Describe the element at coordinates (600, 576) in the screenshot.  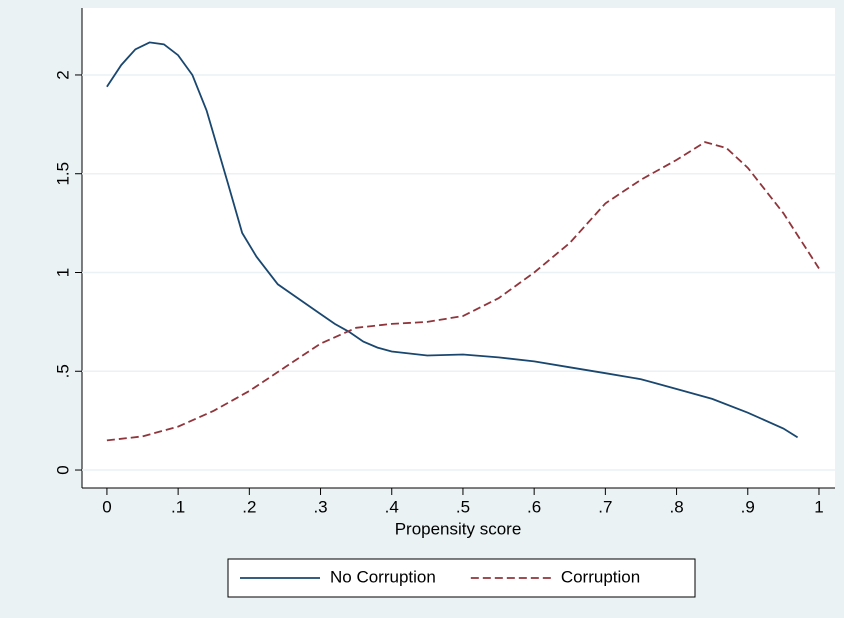
I see `legend-label: Corruption` at that location.